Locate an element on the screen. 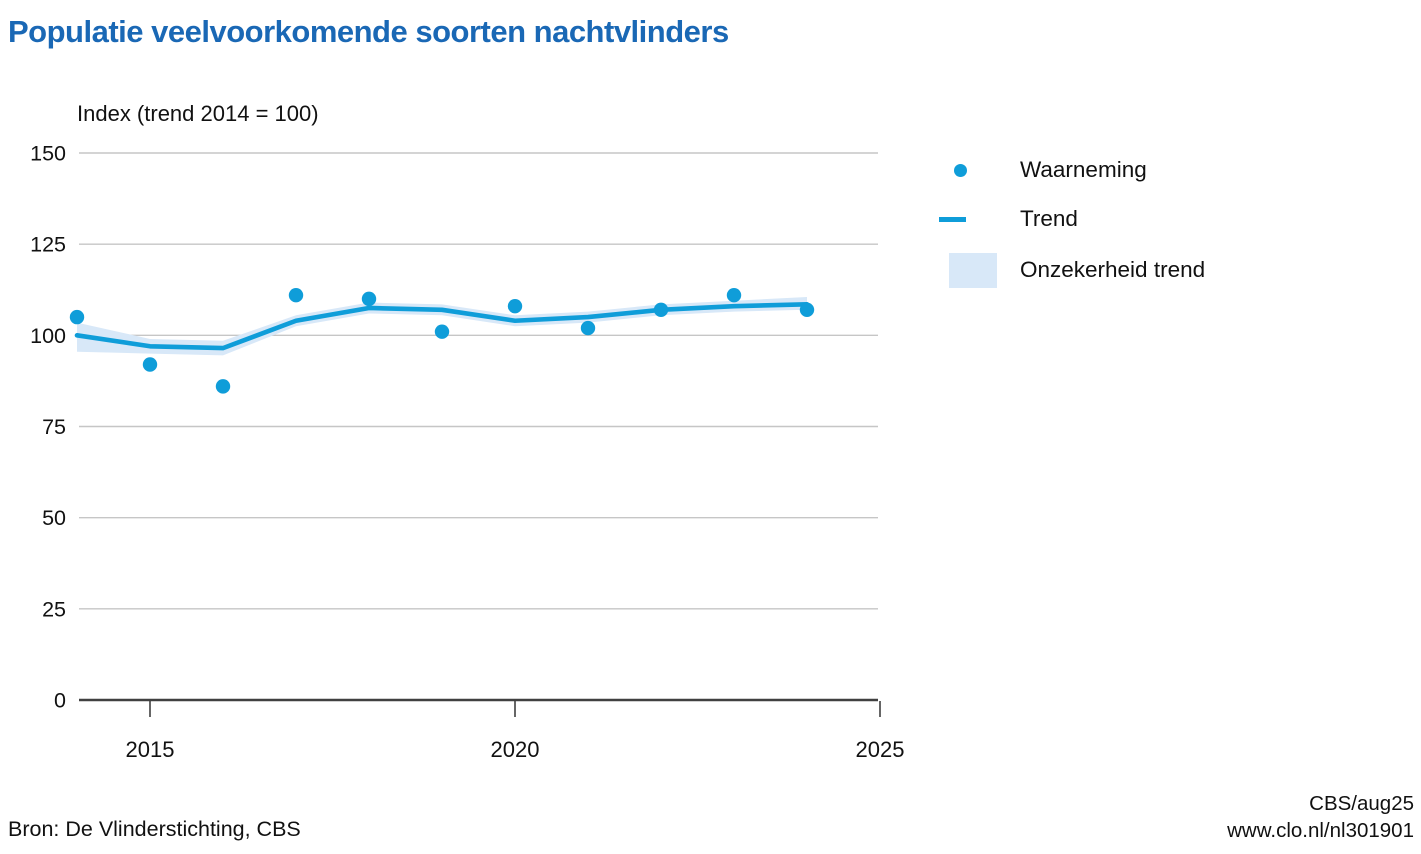 This screenshot has width=1421, height=854. credit-note: CBS/aug25 is located at coordinates (1361, 803).